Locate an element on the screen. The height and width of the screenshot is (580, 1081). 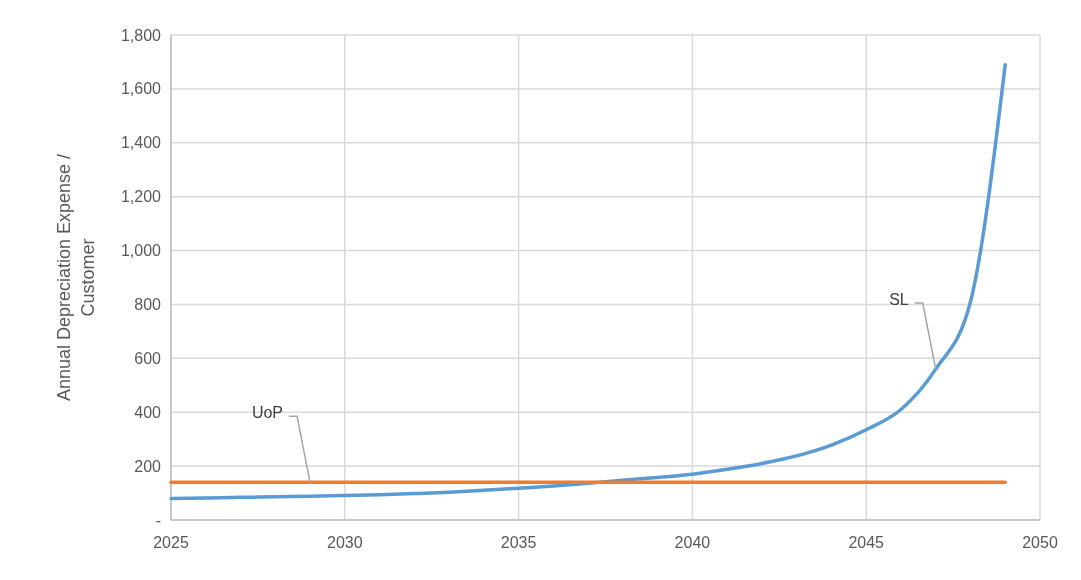
y-tick-label: 1,200 is located at coordinates (141, 197).